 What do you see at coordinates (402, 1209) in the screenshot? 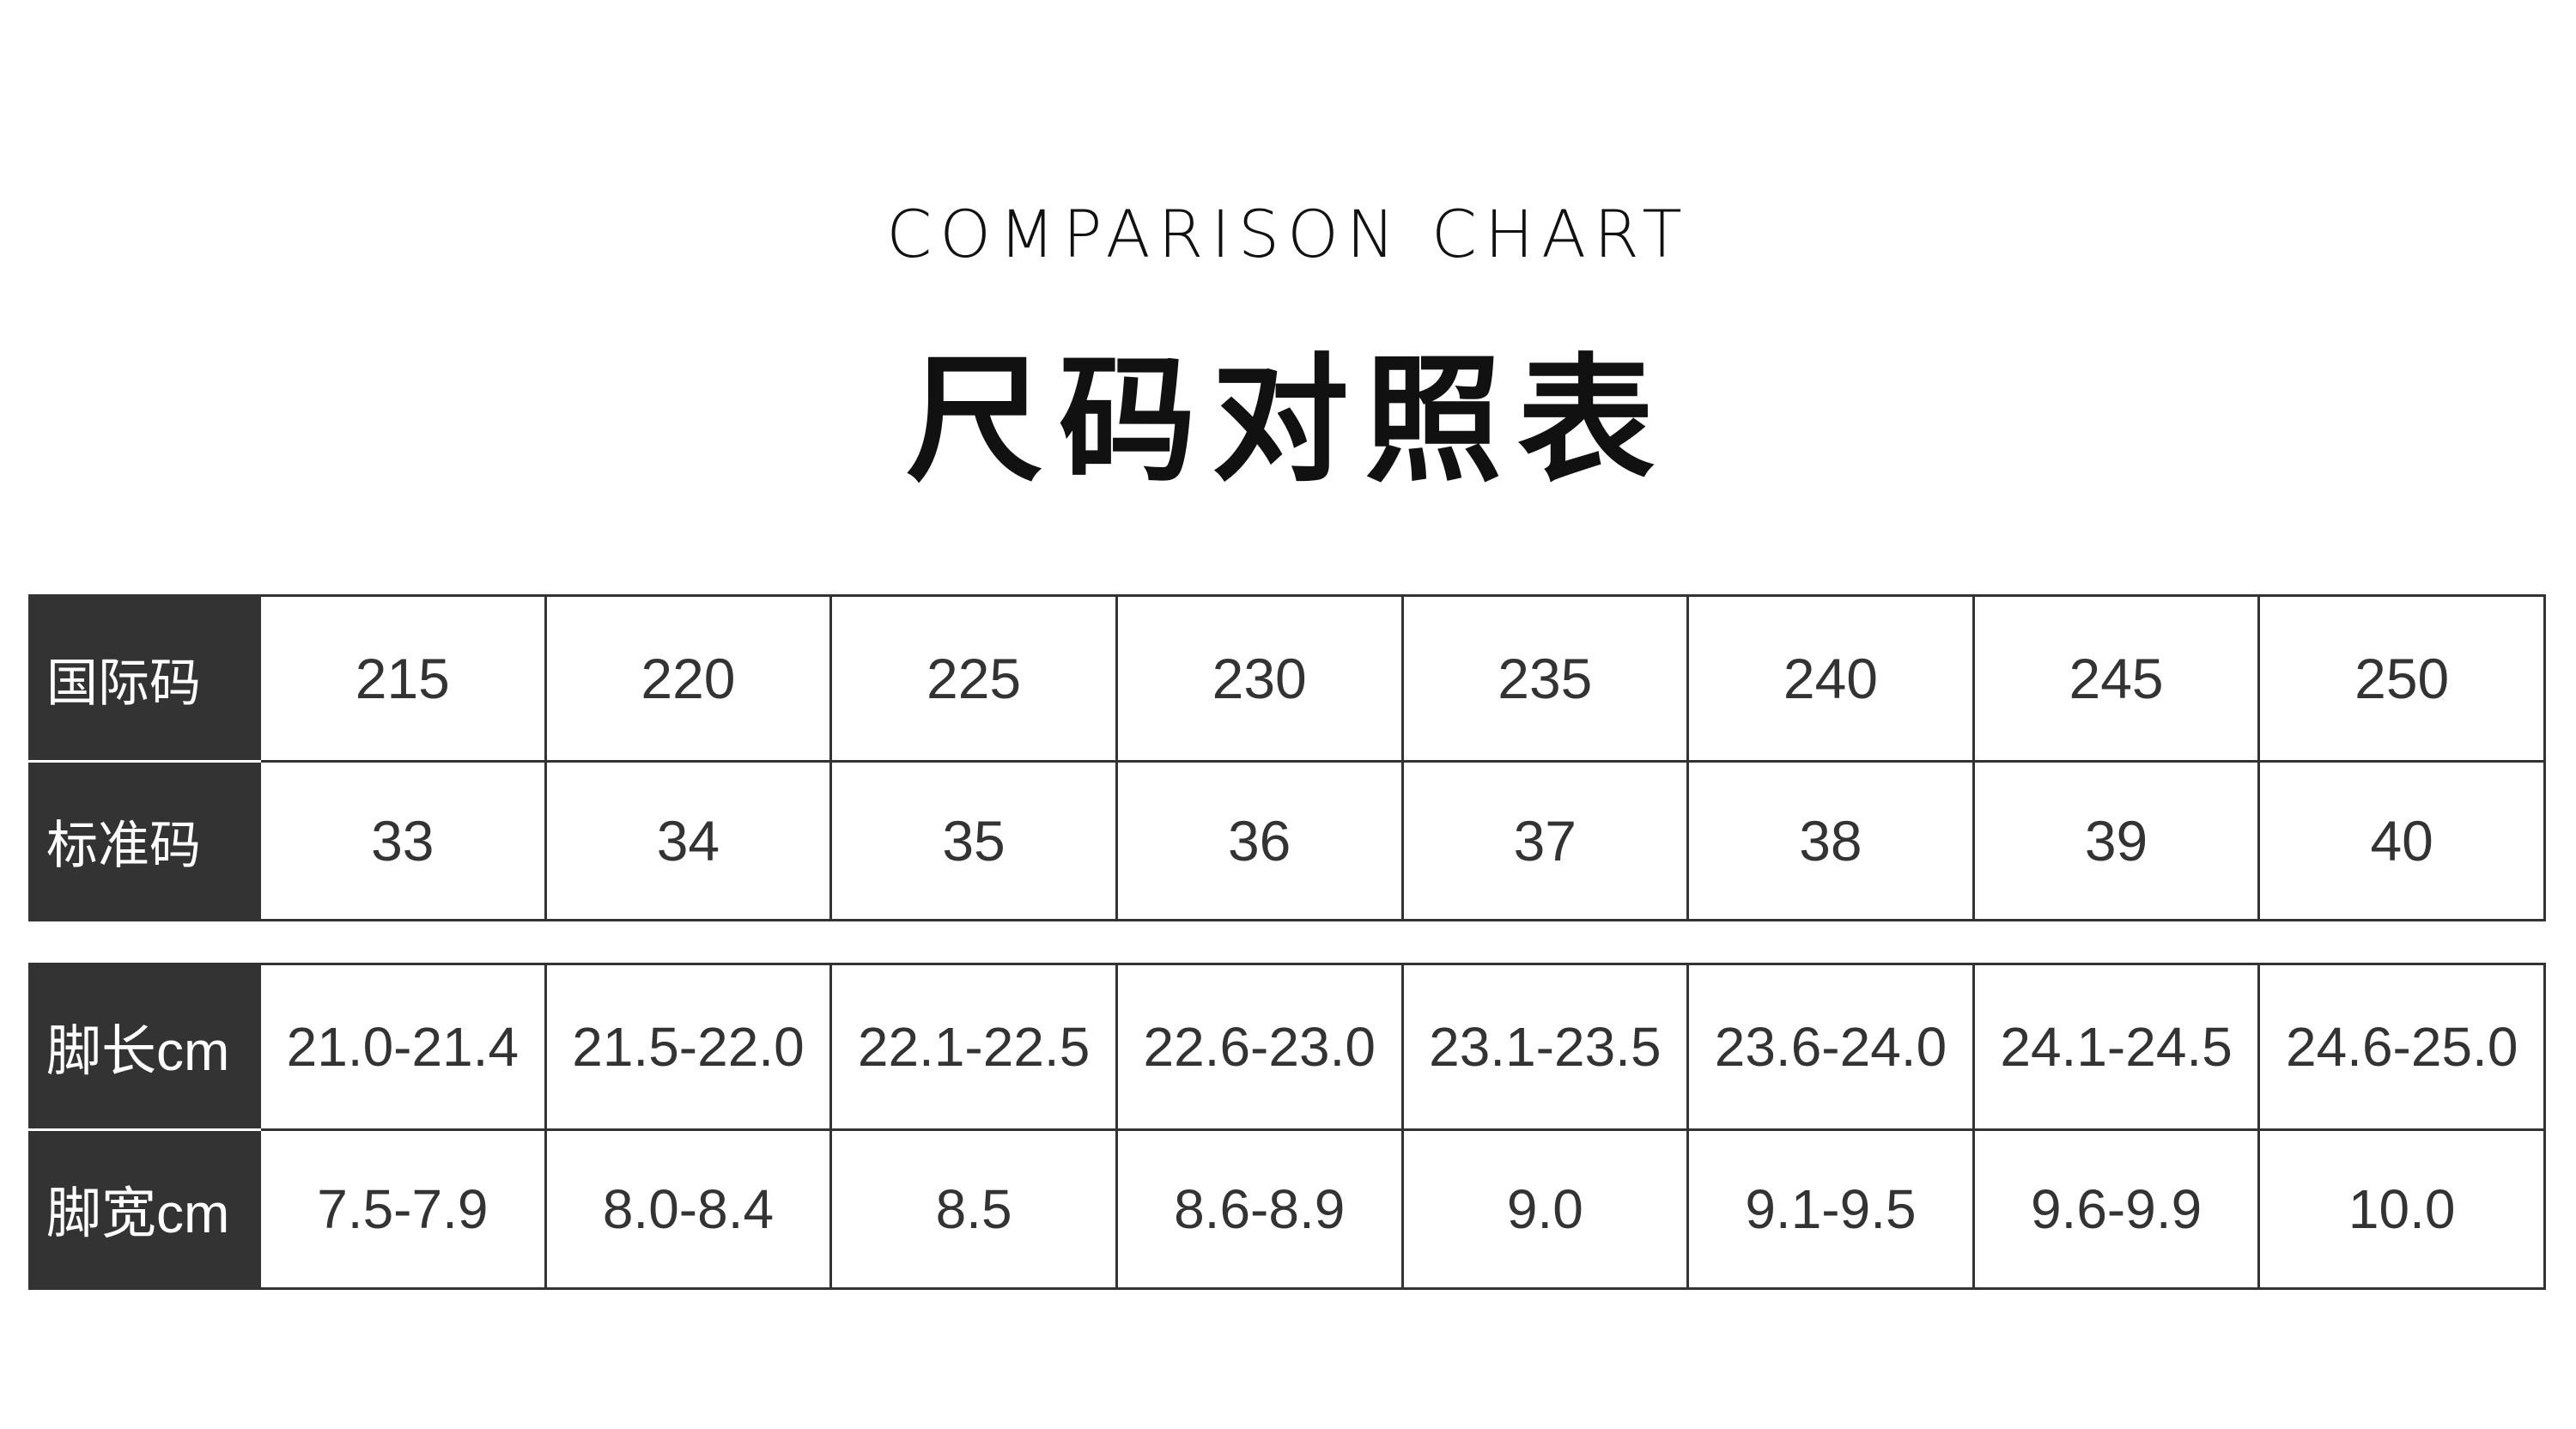
I see `table-cell: 7.5-7.9` at bounding box center [402, 1209].